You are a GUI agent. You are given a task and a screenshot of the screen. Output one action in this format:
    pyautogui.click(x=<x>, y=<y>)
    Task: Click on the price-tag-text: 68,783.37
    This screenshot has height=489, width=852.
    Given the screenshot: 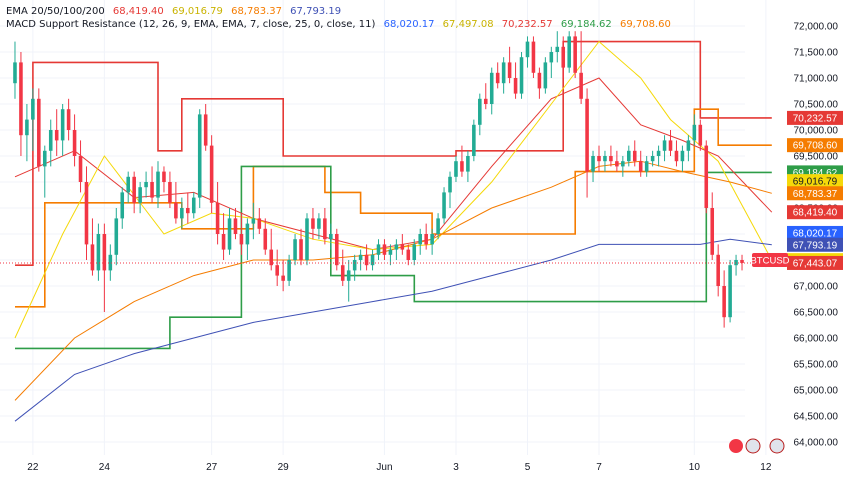 What is the action you would take?
    pyautogui.click(x=815, y=194)
    